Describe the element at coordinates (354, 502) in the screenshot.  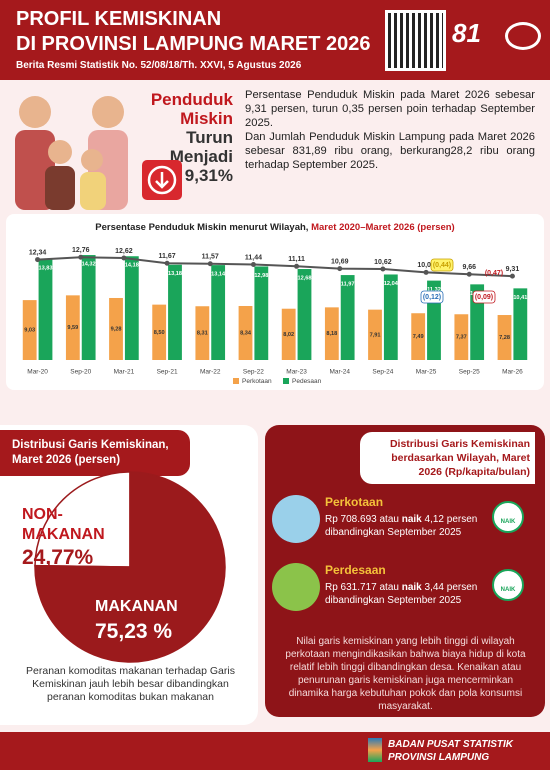
I see `region-name: Perkotaan` at that location.